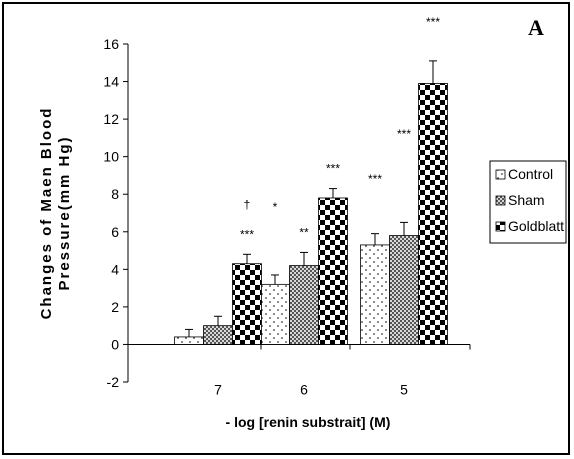  I want to click on y-tick-label: 0, so click(115, 344).